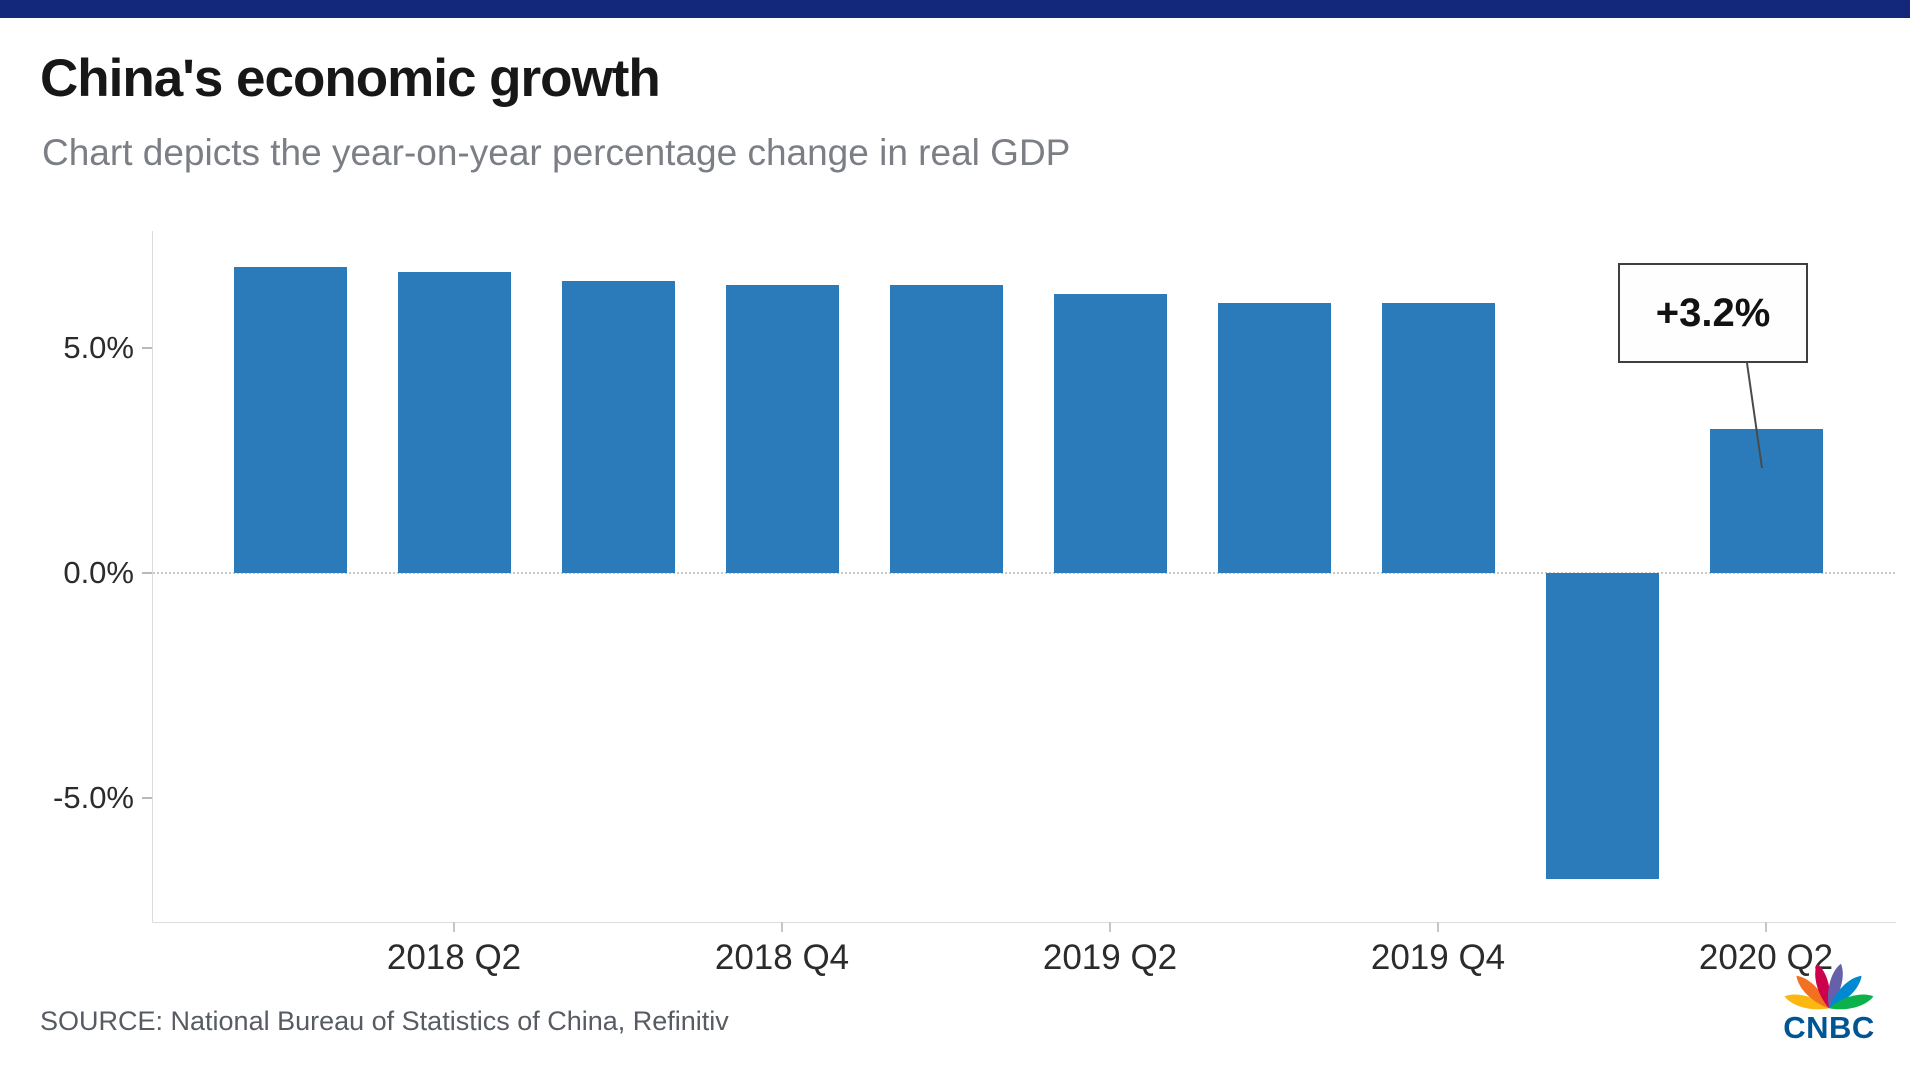 The width and height of the screenshot is (1910, 1074). What do you see at coordinates (1829, 986) in the screenshot?
I see `peacock-icon` at bounding box center [1829, 986].